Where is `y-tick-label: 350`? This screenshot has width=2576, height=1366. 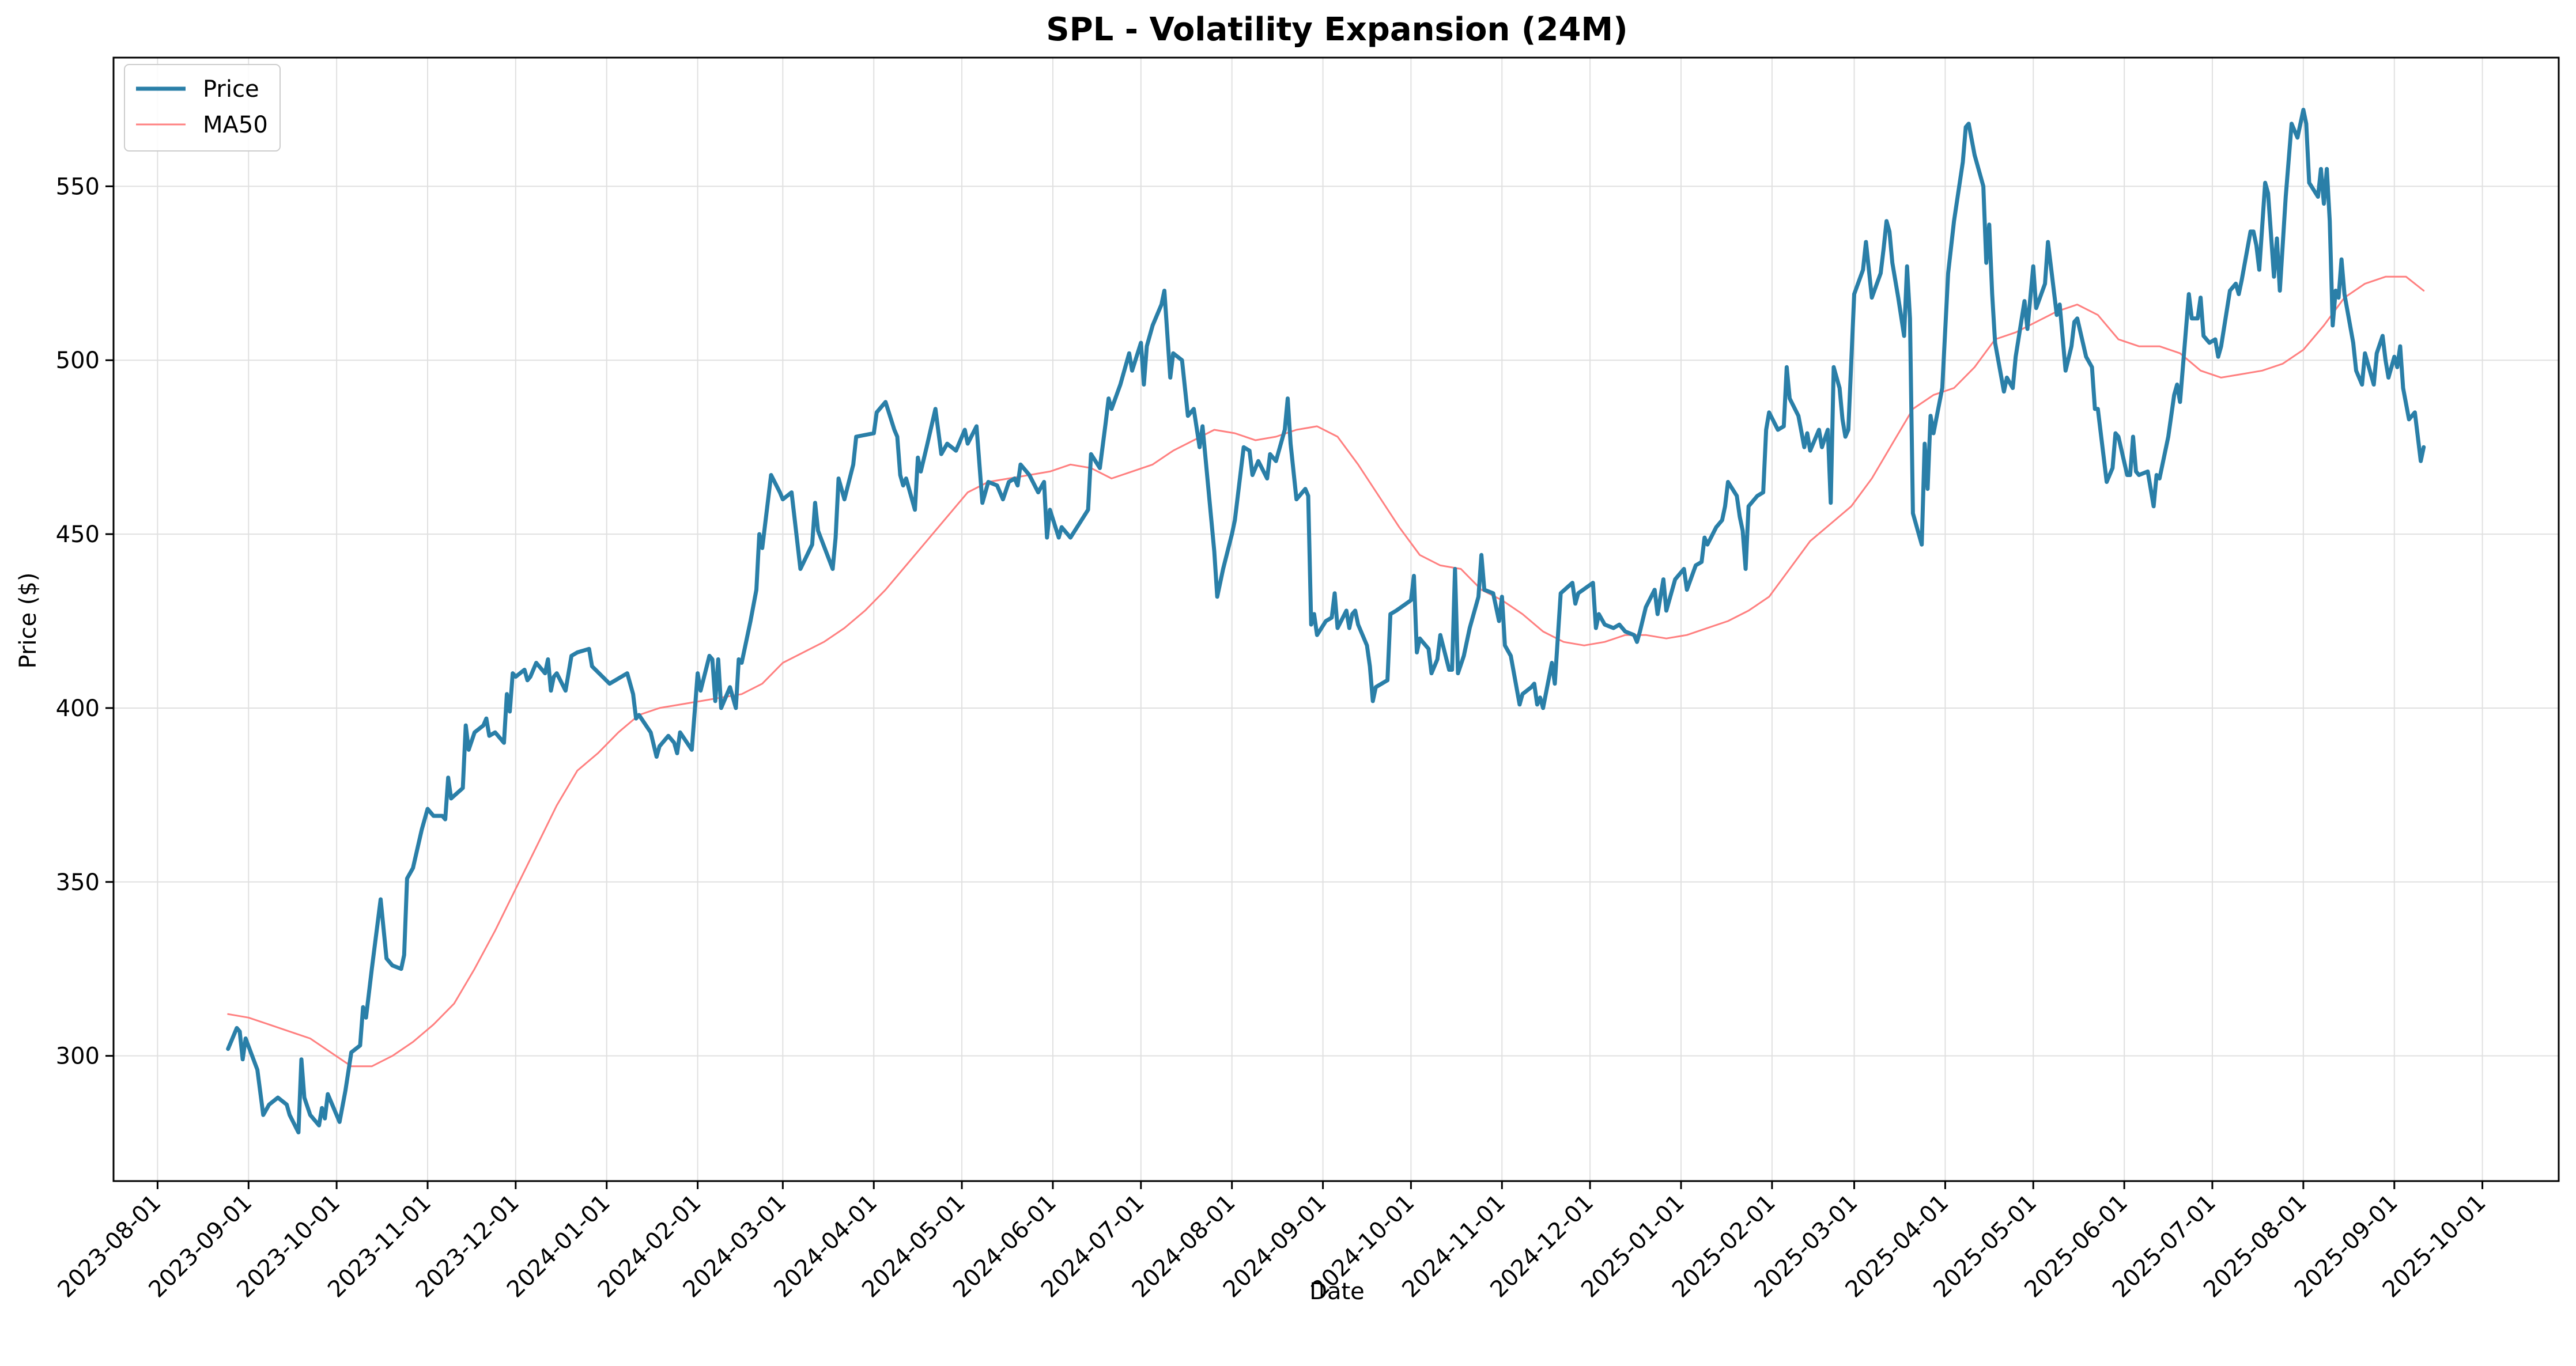 y-tick-label: 350 is located at coordinates (78, 882).